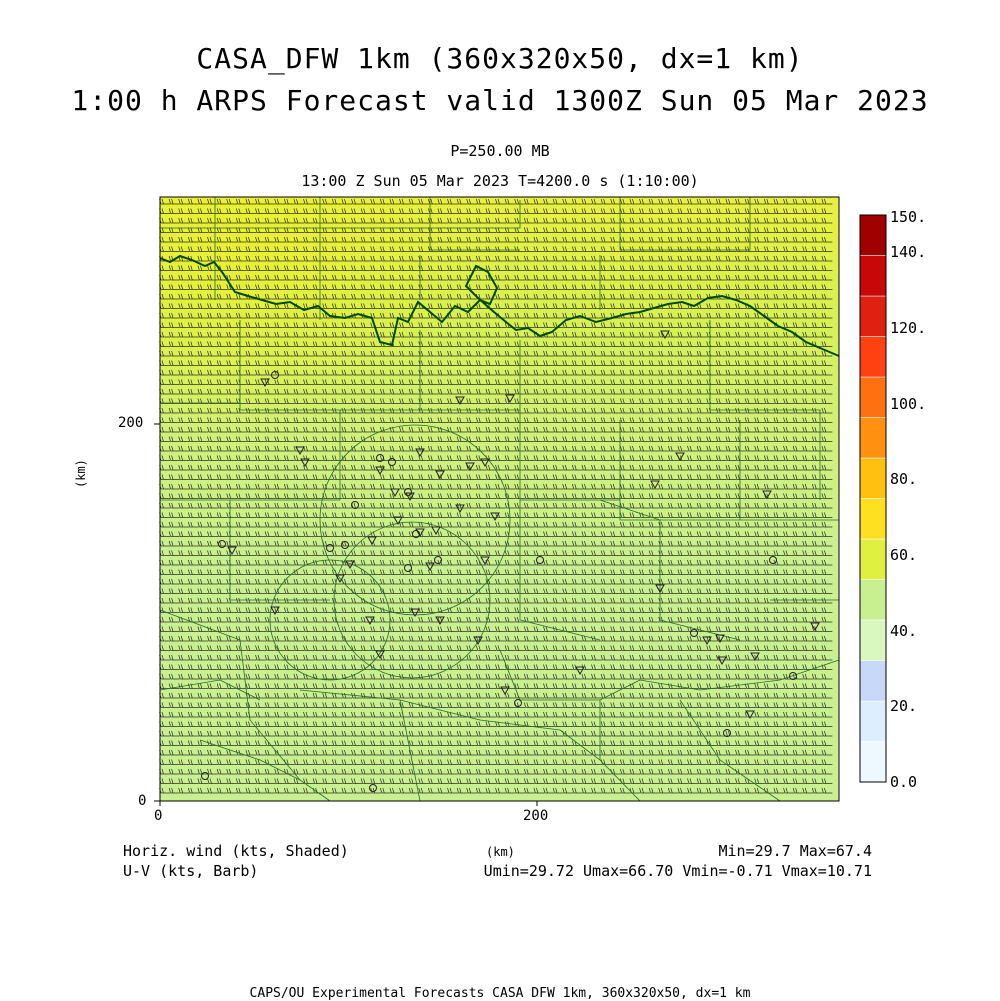  Describe the element at coordinates (499, 305) in the screenshot. I see `red-river-boundary` at that location.